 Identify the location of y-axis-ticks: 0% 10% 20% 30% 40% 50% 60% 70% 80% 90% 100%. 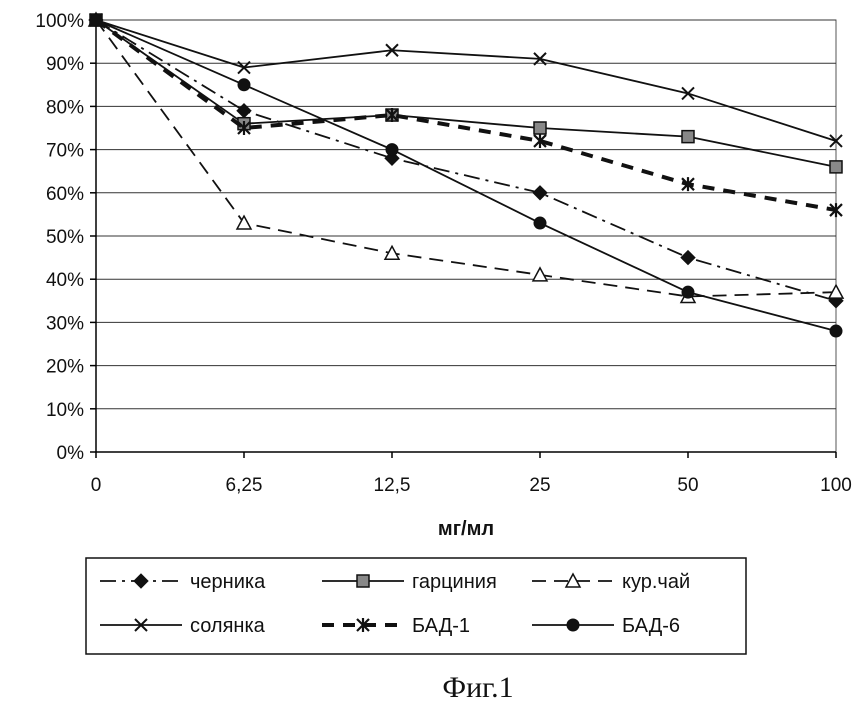
(65, 237).